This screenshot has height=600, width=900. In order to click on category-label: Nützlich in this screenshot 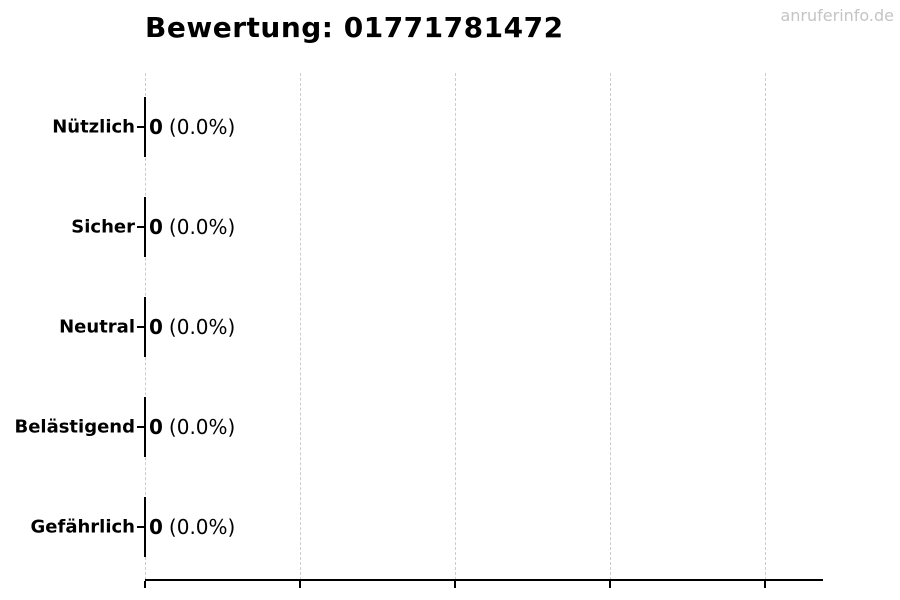, I will do `click(93, 127)`.